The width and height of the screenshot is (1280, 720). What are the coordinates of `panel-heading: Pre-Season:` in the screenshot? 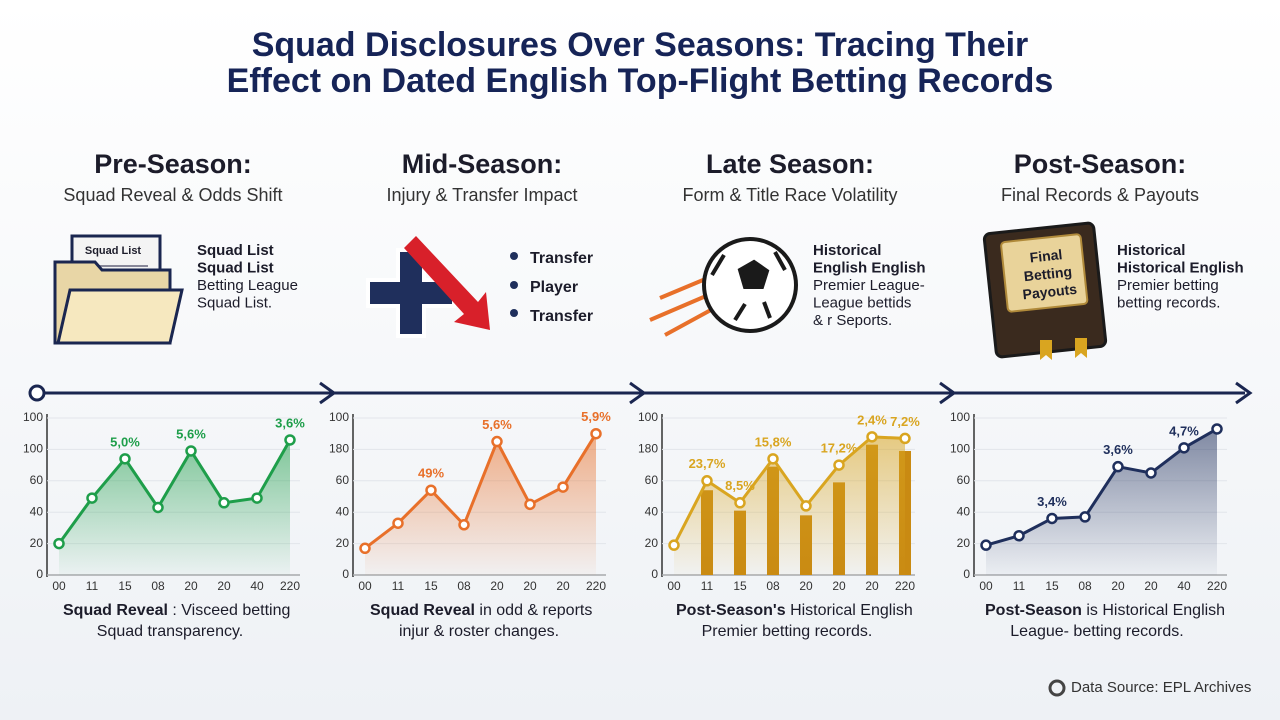 It's located at (173, 164).